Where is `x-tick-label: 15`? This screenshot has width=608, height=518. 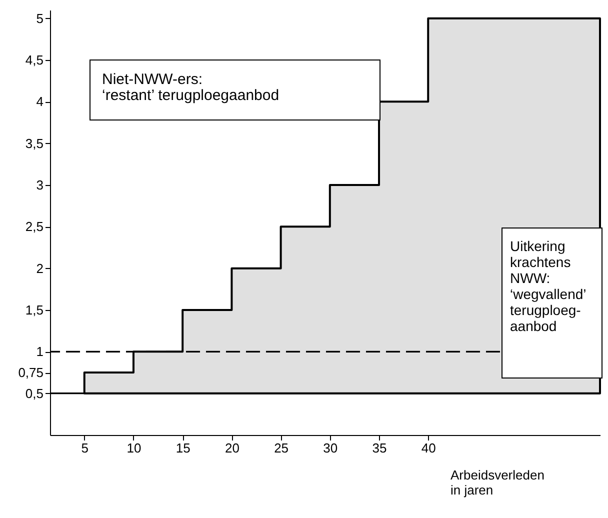 x-tick-label: 15 is located at coordinates (183, 448).